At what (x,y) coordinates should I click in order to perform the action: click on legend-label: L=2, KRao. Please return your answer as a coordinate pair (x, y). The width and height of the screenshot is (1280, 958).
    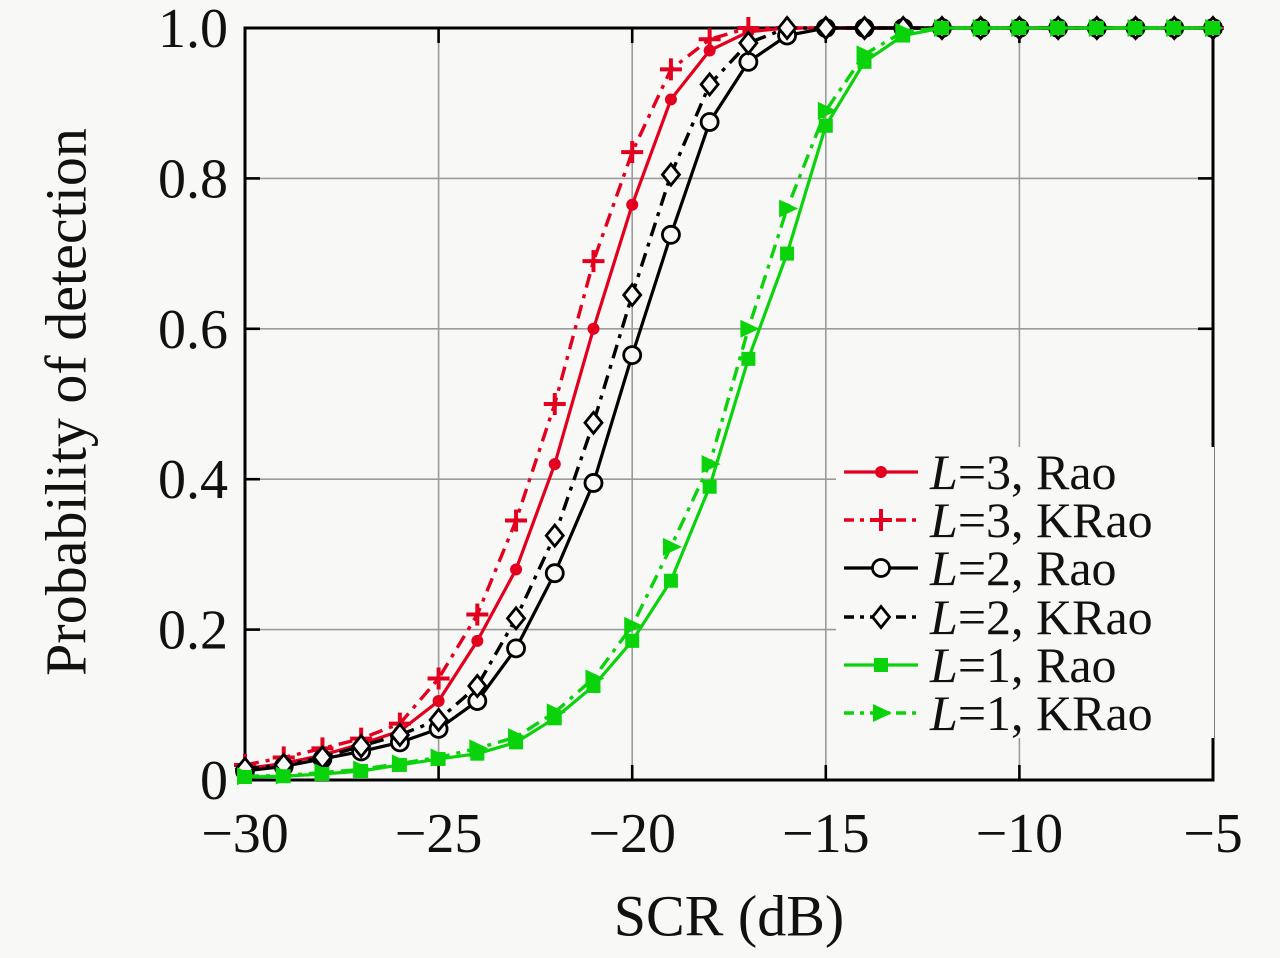
    Looking at the image, I should click on (1041, 616).